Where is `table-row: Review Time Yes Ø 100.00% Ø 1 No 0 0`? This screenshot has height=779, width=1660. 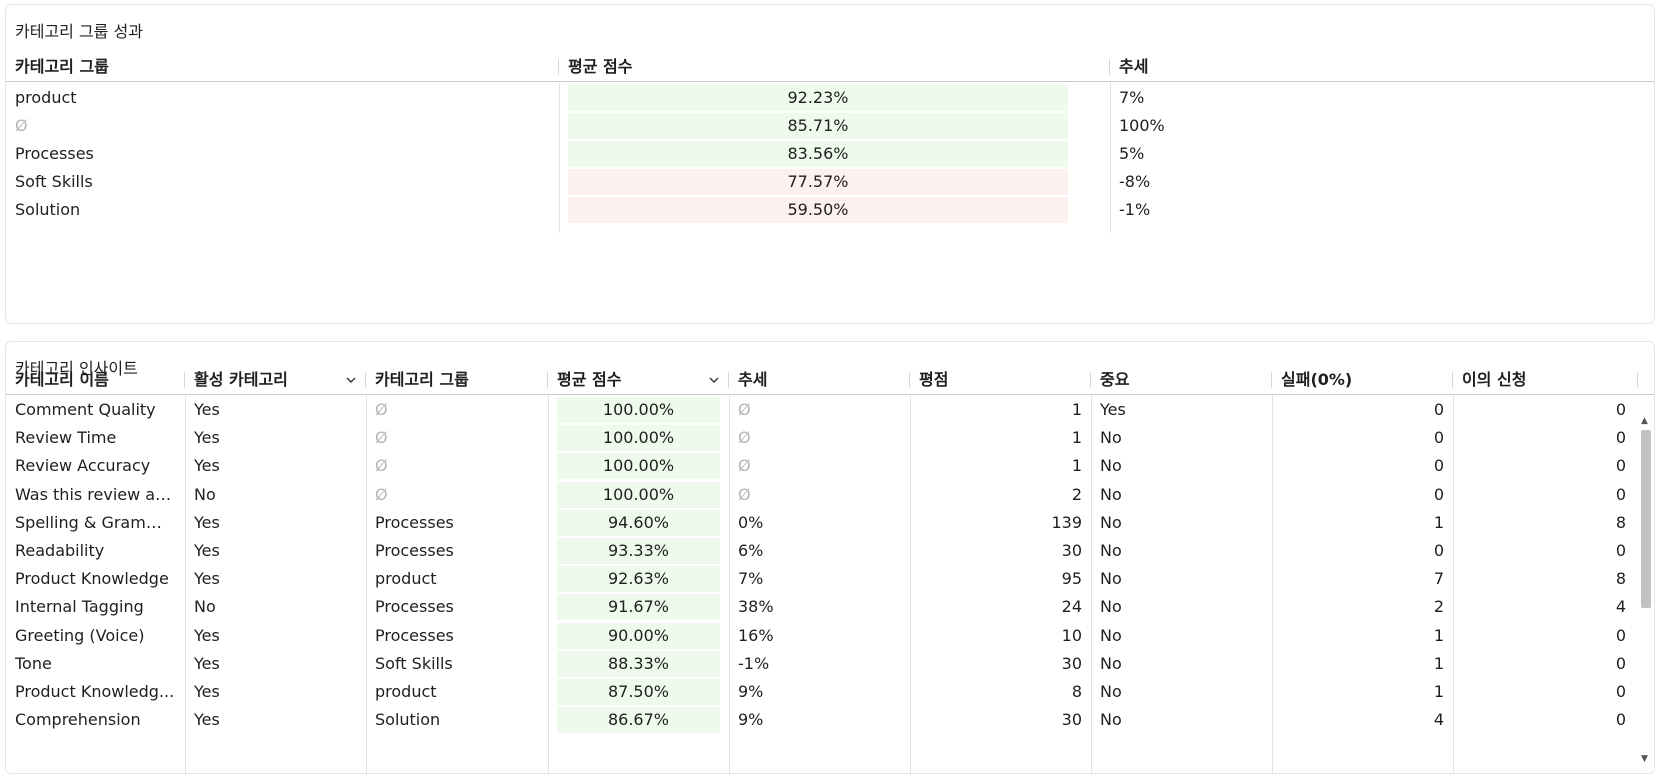
table-row: Review Time Yes Ø 100.00% Ø 1 No 0 0 is located at coordinates (822, 438).